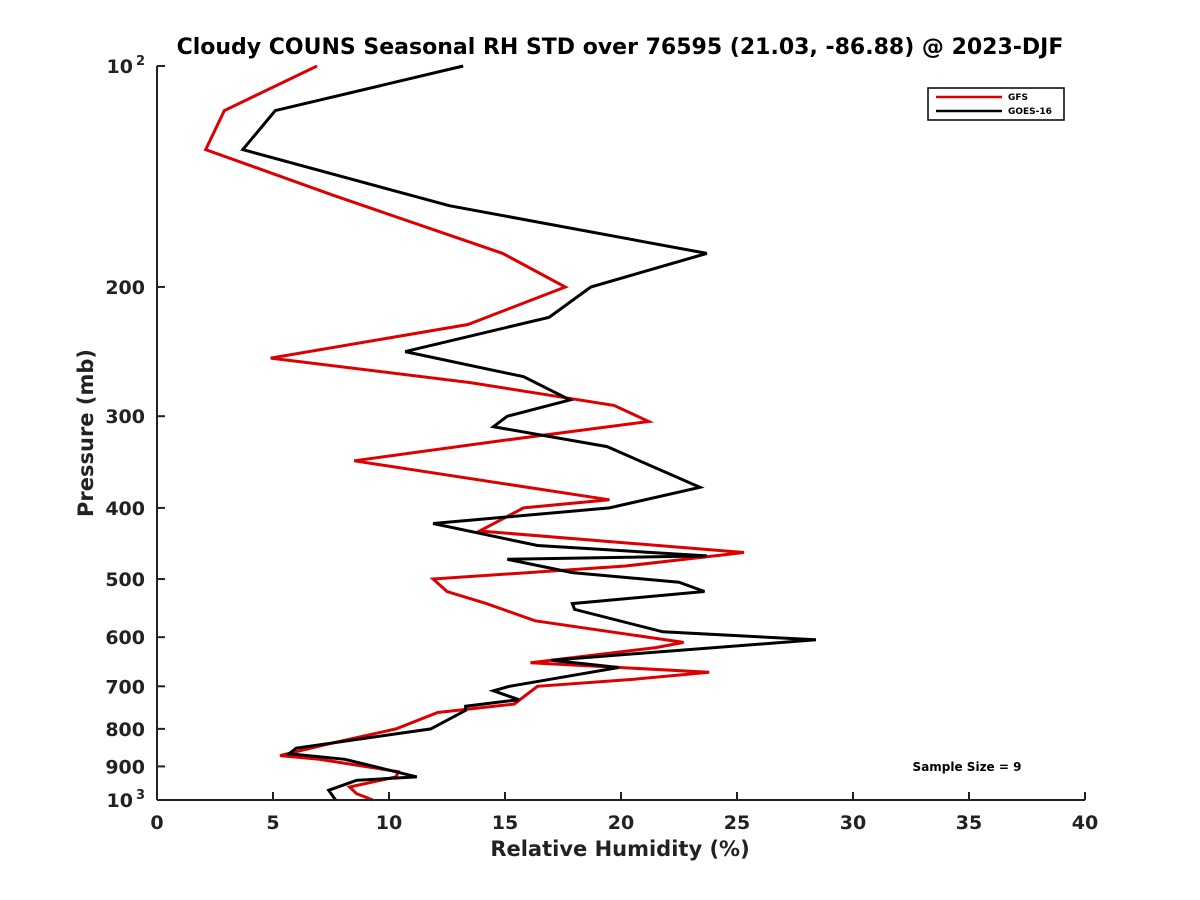  I want to click on y-tick-label: 900, so click(125, 767).